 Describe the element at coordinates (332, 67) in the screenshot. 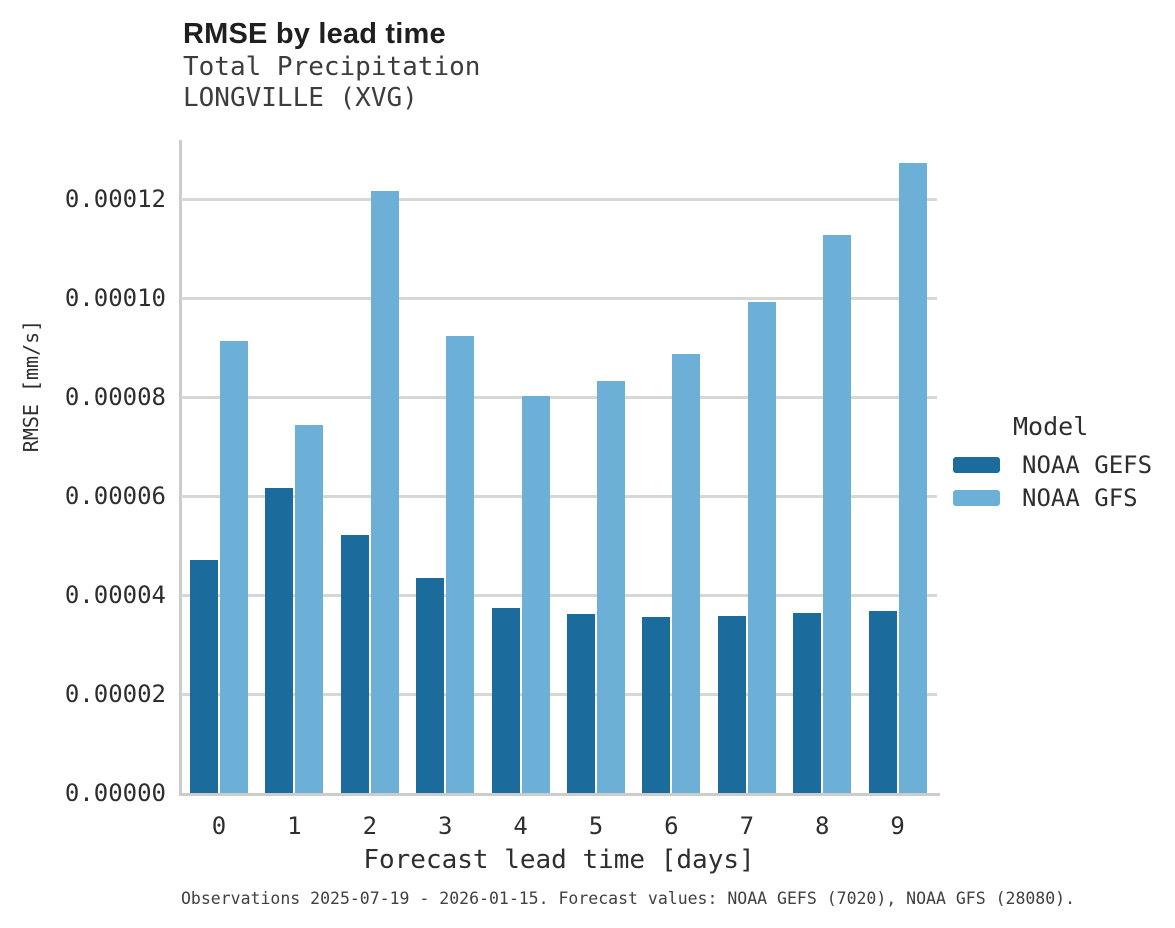

I see `chart-subtitle-variable: Total Precipitation` at that location.